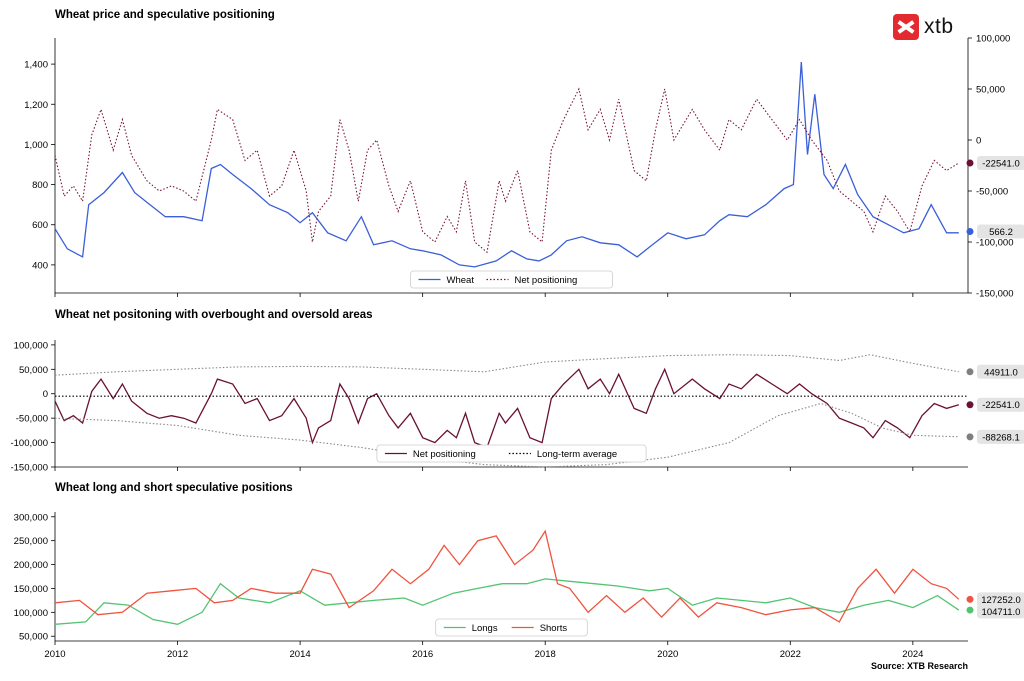 Image resolution: width=1024 pixels, height=681 pixels. Describe the element at coordinates (40, 185) in the screenshot. I see `y-tick-label: 800` at that location.